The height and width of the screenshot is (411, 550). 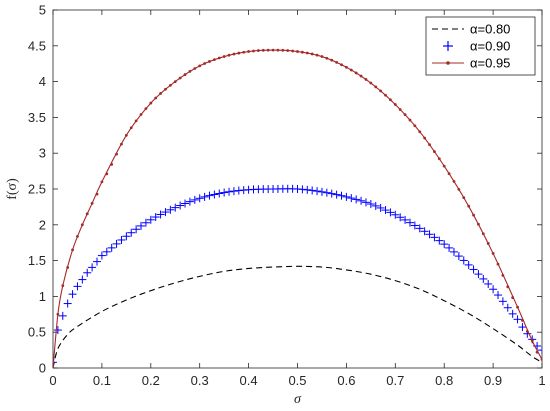 What do you see at coordinates (52, 380) in the screenshot?
I see `x-tick-label: 0` at bounding box center [52, 380].